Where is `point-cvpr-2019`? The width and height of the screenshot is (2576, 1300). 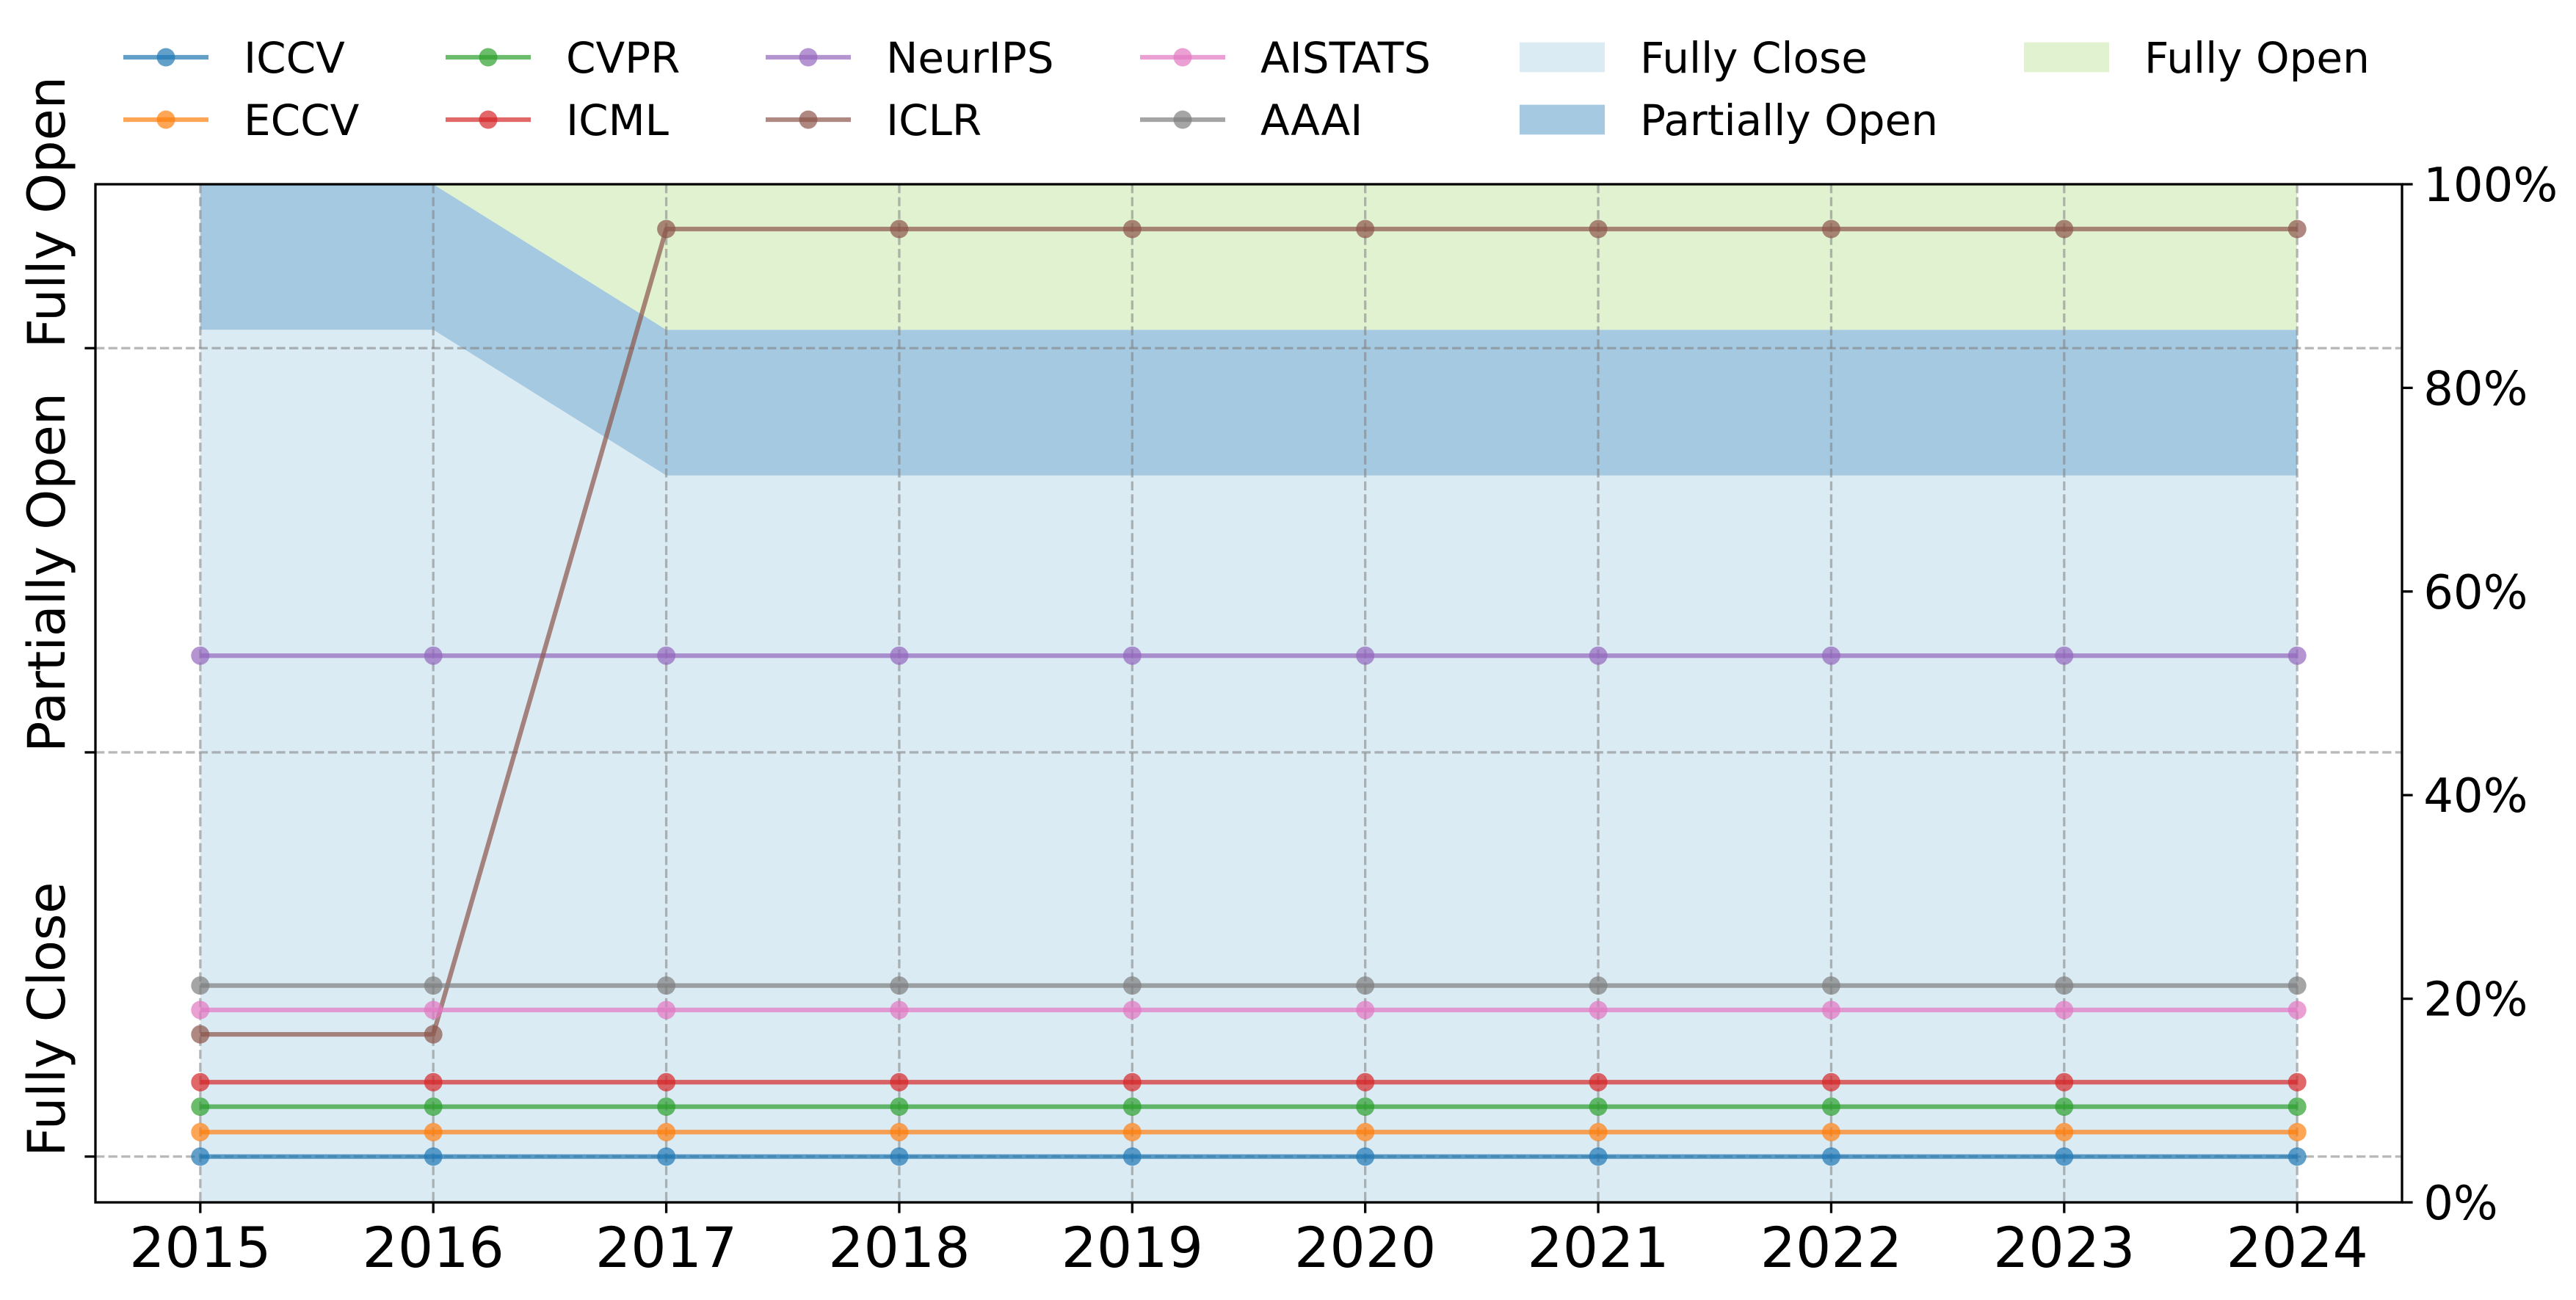 point-cvpr-2019 is located at coordinates (1132, 1106).